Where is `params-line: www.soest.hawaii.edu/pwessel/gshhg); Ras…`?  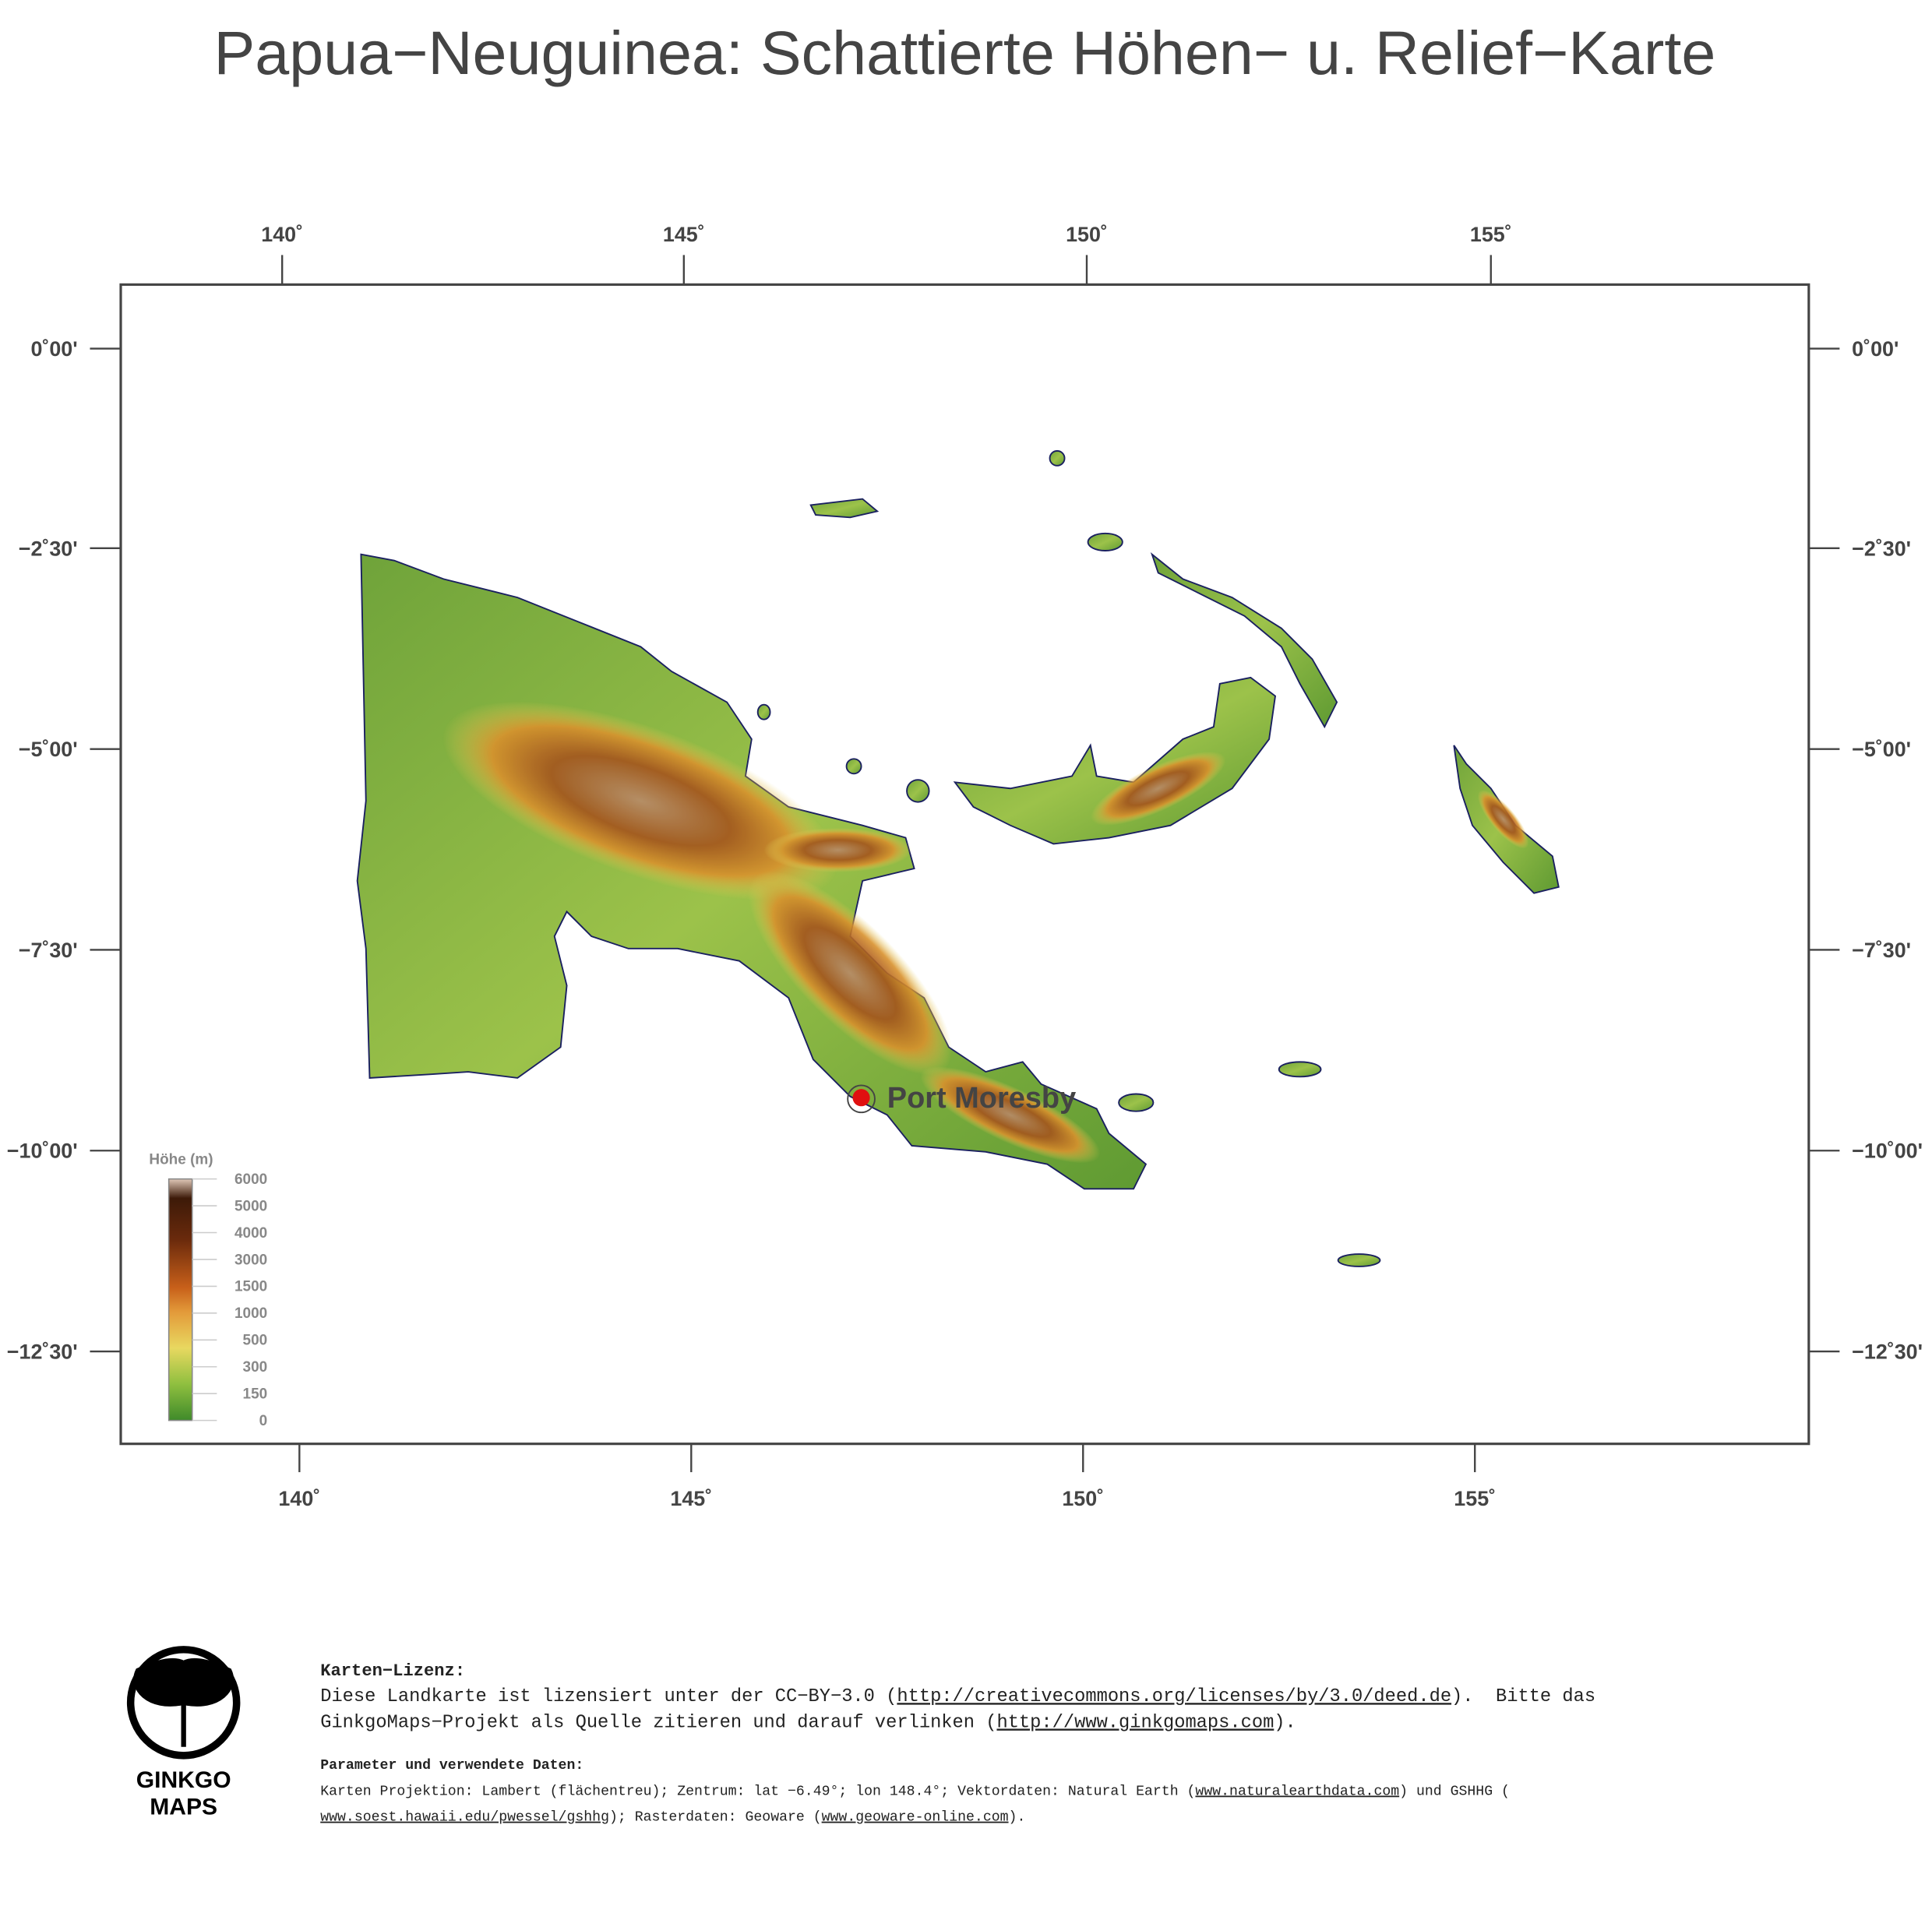
params-line: www.soest.hawaii.edu/pwessel/gshhg); Ras… is located at coordinates (673, 1818).